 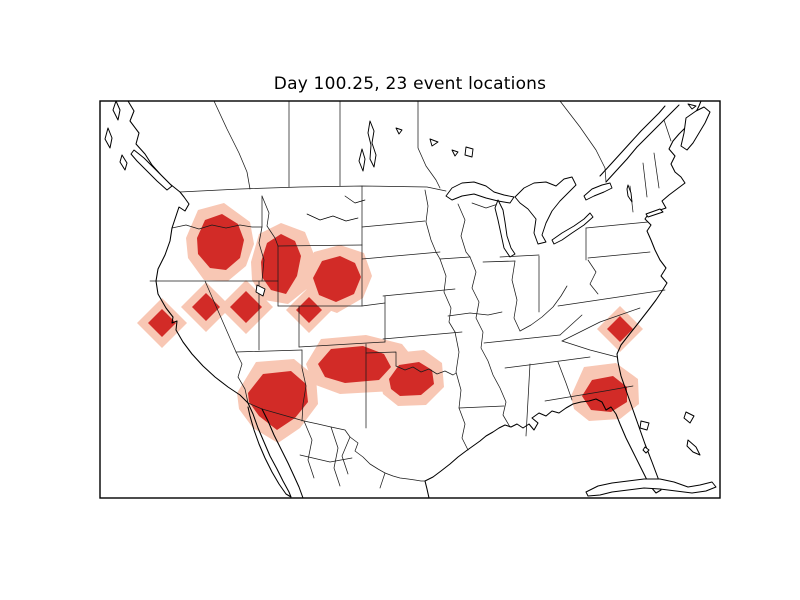 What do you see at coordinates (410, 84) in the screenshot?
I see `plot-title: Day 100.25, 23 event locations` at bounding box center [410, 84].